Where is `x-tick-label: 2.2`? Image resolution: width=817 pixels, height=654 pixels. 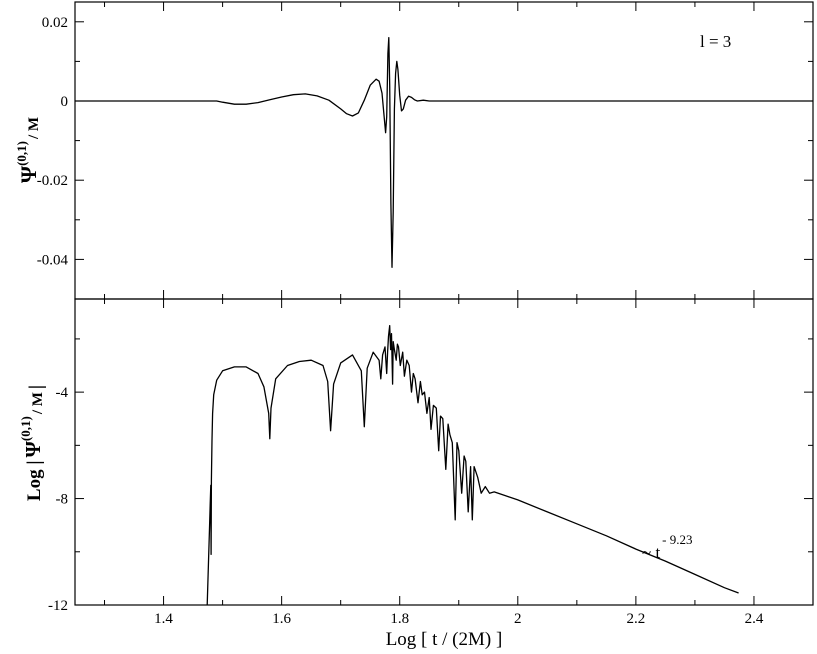
x-tick-label: 2.2 is located at coordinates (636, 619).